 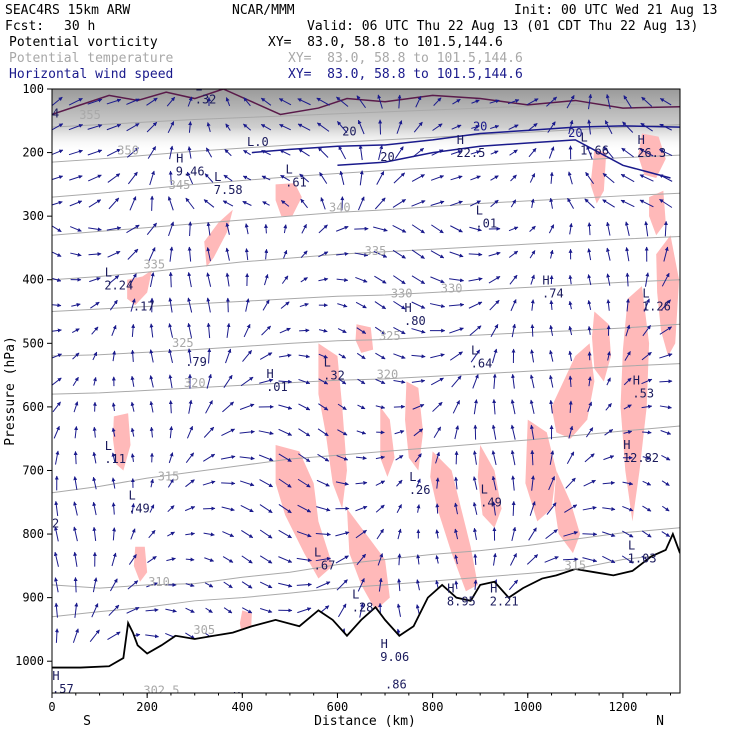 I want to click on forecast-value: 30 h, so click(x=80, y=26).